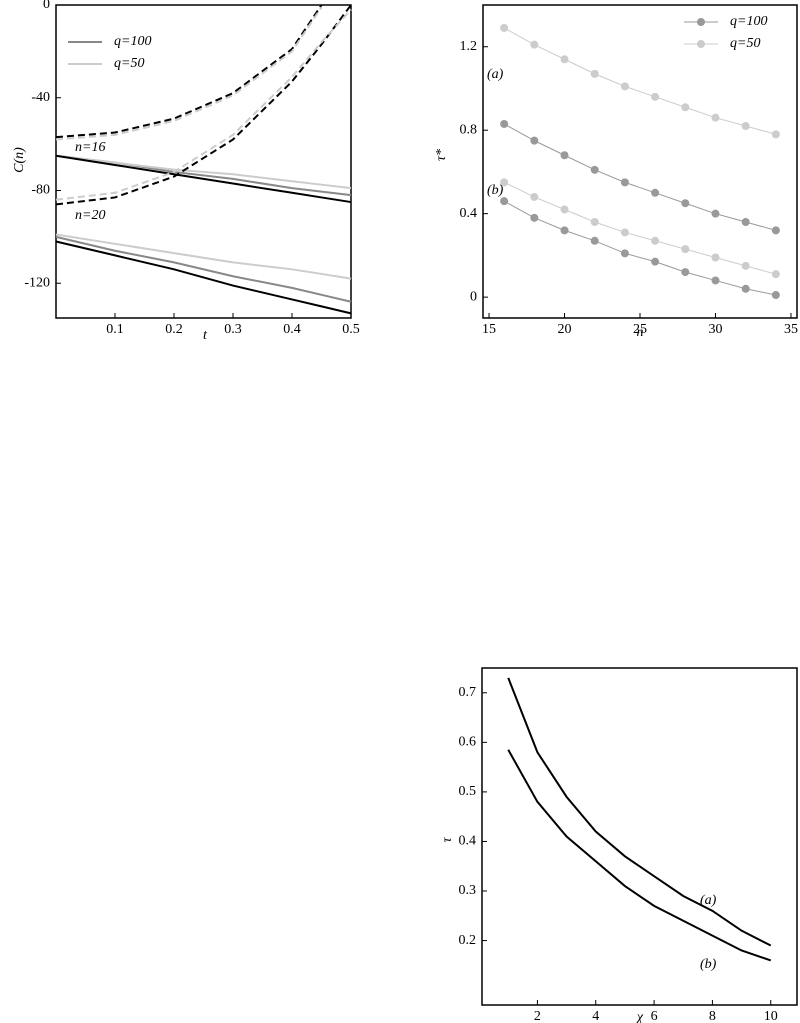 The image size is (800, 1023). I want to click on y-tick-label: 0.8, so click(469, 129).